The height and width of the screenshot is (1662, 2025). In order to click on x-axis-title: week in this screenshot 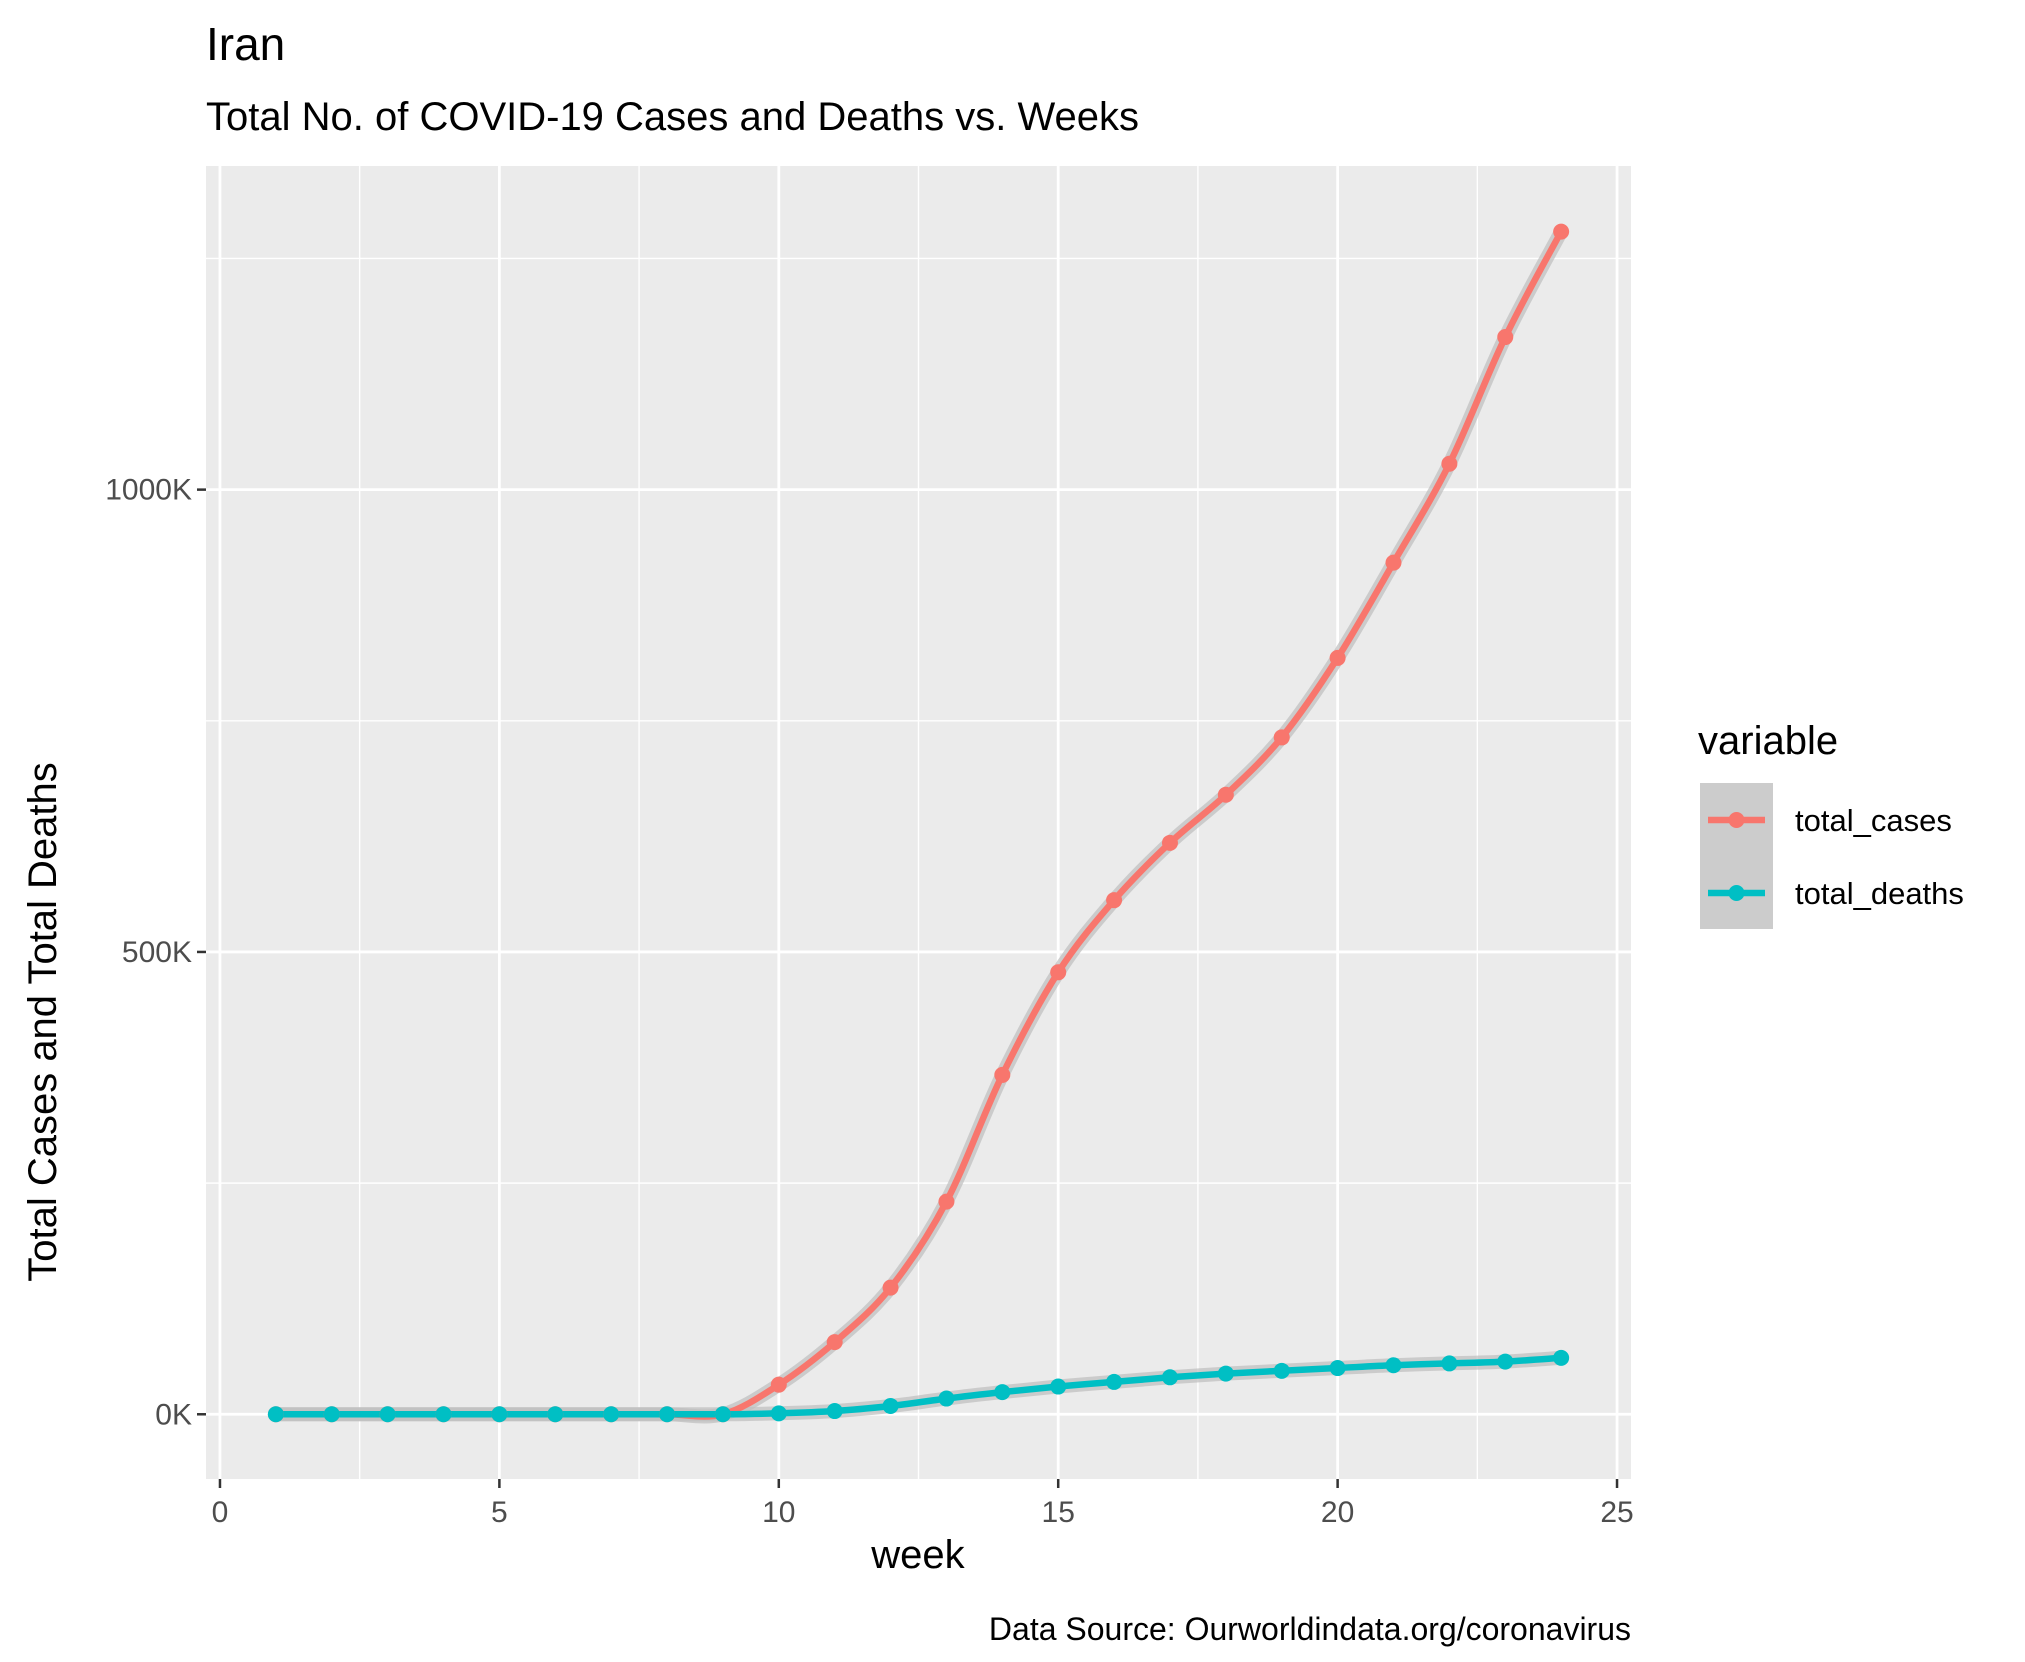, I will do `click(917, 1555)`.